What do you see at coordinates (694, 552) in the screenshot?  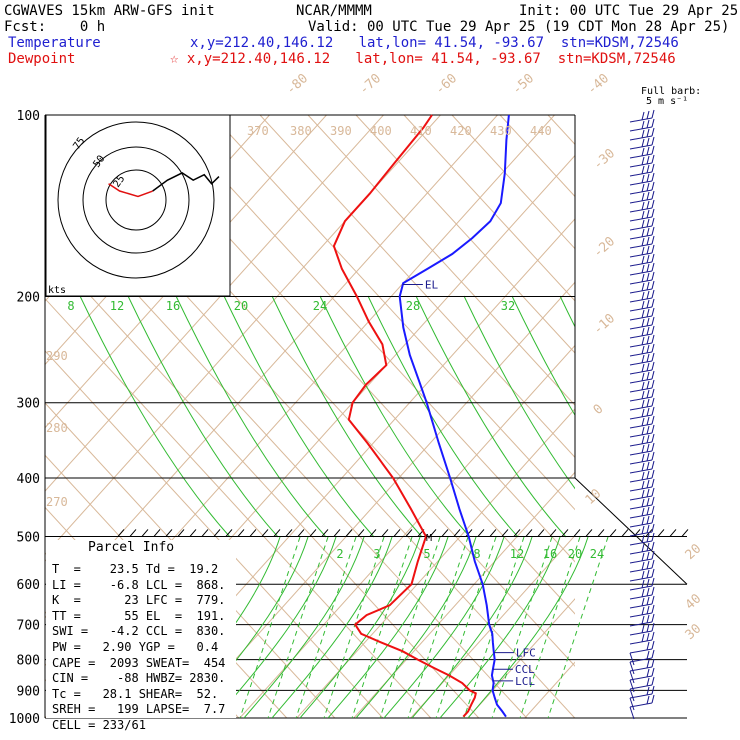 I see `isotherm-label: 20` at bounding box center [694, 552].